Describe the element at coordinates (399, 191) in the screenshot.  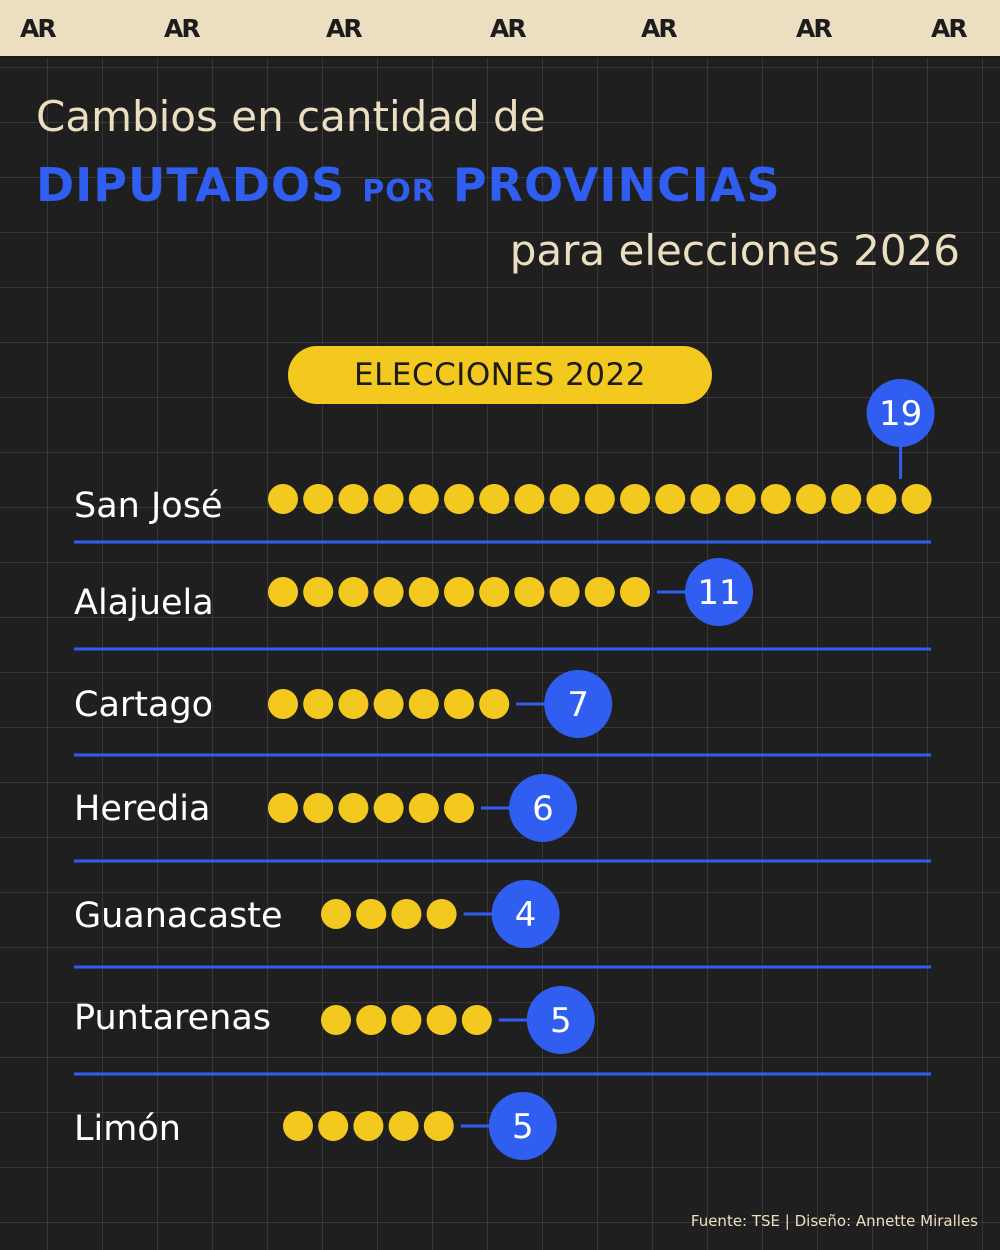
I see `title-por: POR` at that location.